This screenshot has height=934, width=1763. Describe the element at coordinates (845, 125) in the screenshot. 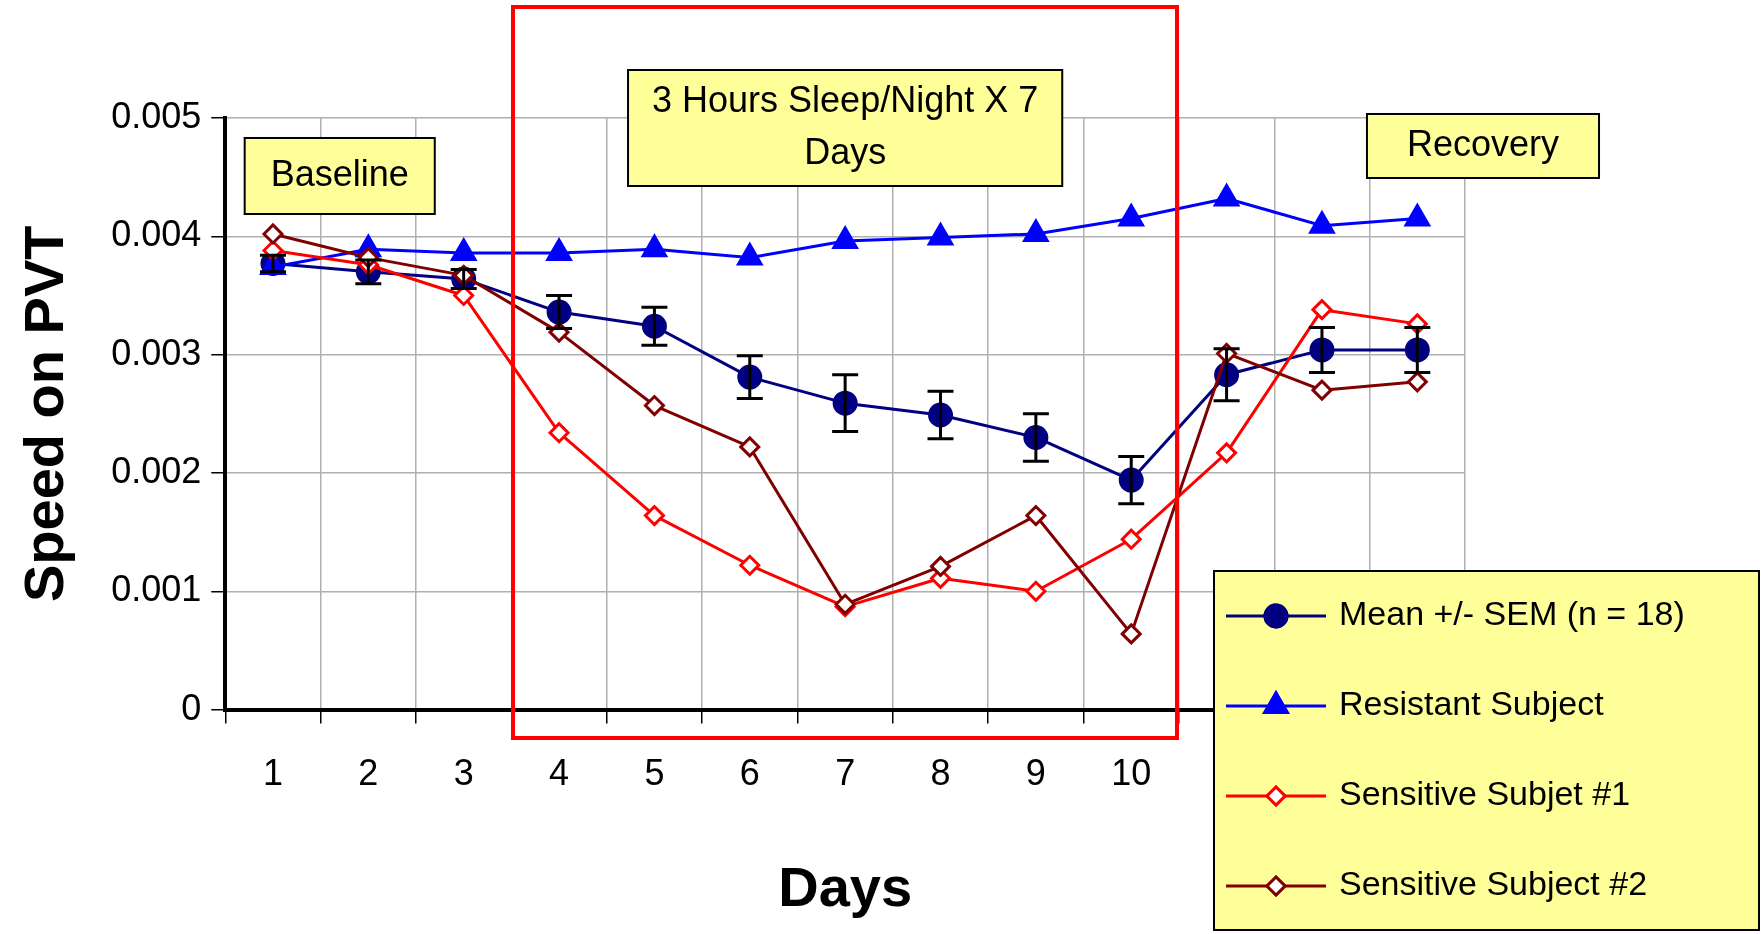

I see `annotation: 3 Hours Sleep/Night X 7 Days` at that location.